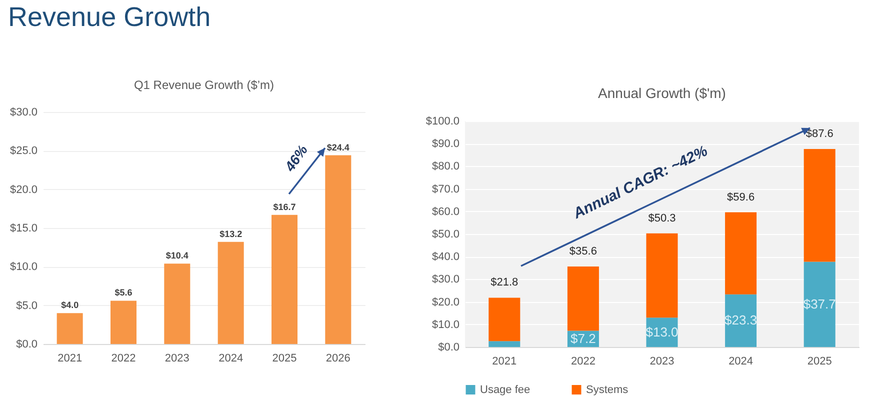  Describe the element at coordinates (338, 358) in the screenshot. I see `x-tick-label: 2026` at that location.